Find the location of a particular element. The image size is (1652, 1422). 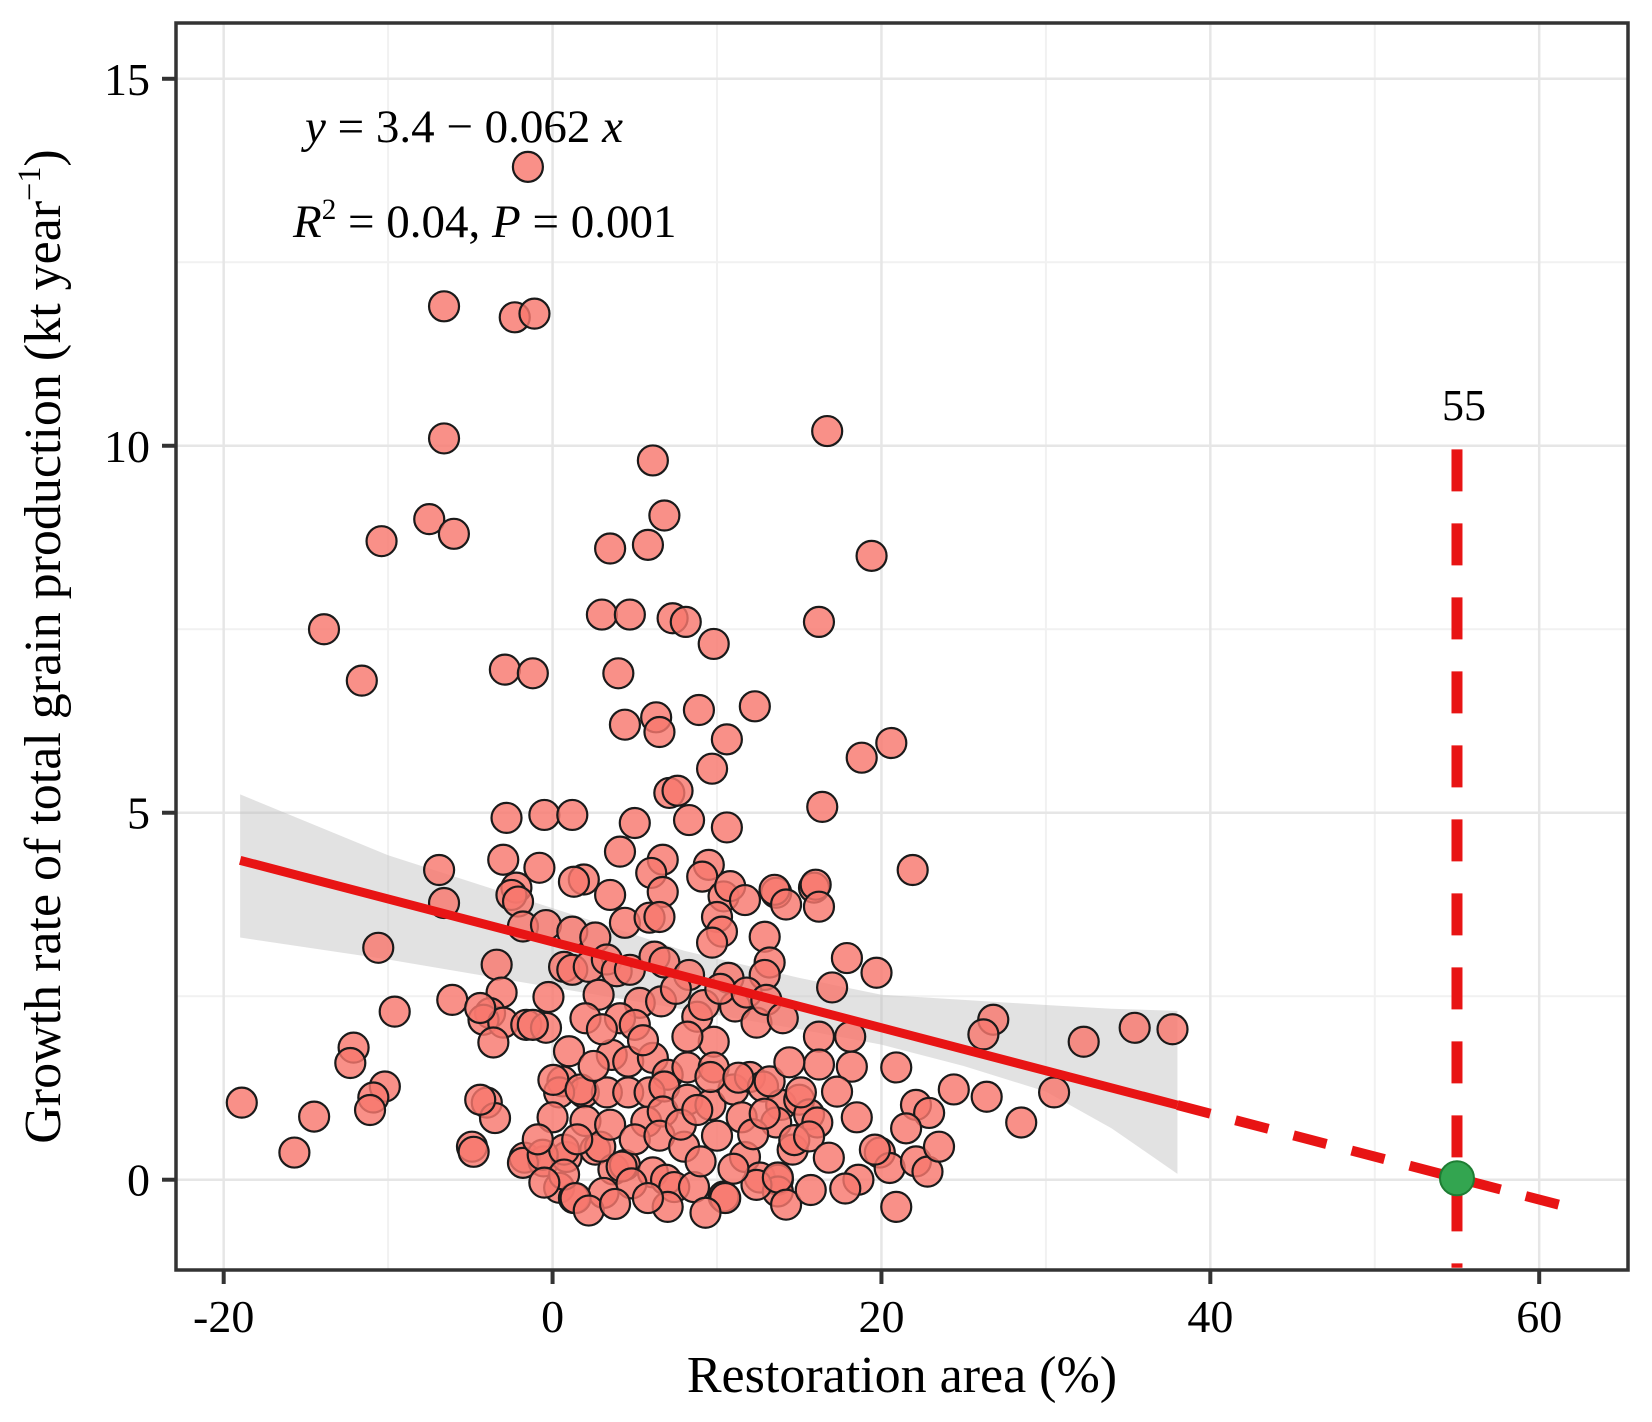

x-tick-label: 40 is located at coordinates (1210, 1316).